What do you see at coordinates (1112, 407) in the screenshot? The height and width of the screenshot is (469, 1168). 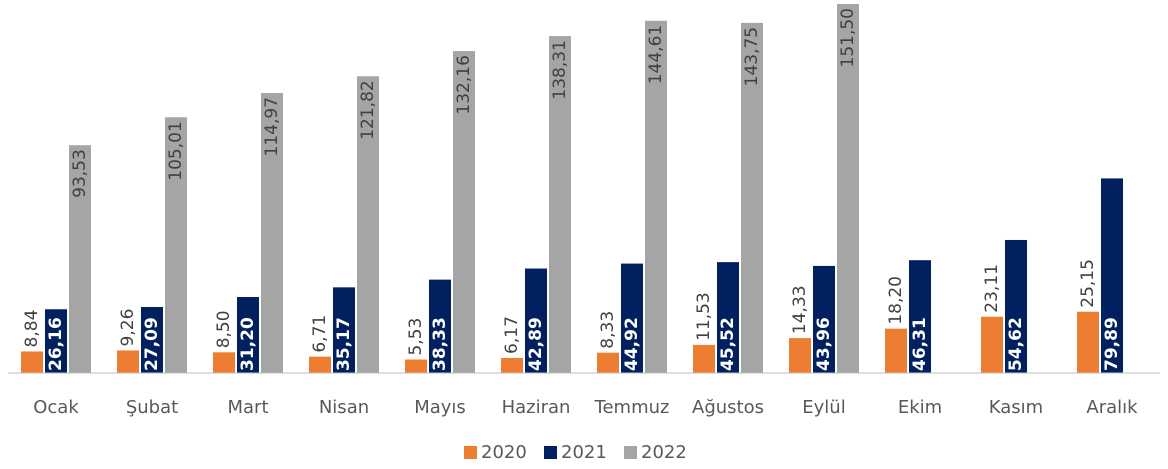 I see `x-tick-label: Aralık` at bounding box center [1112, 407].